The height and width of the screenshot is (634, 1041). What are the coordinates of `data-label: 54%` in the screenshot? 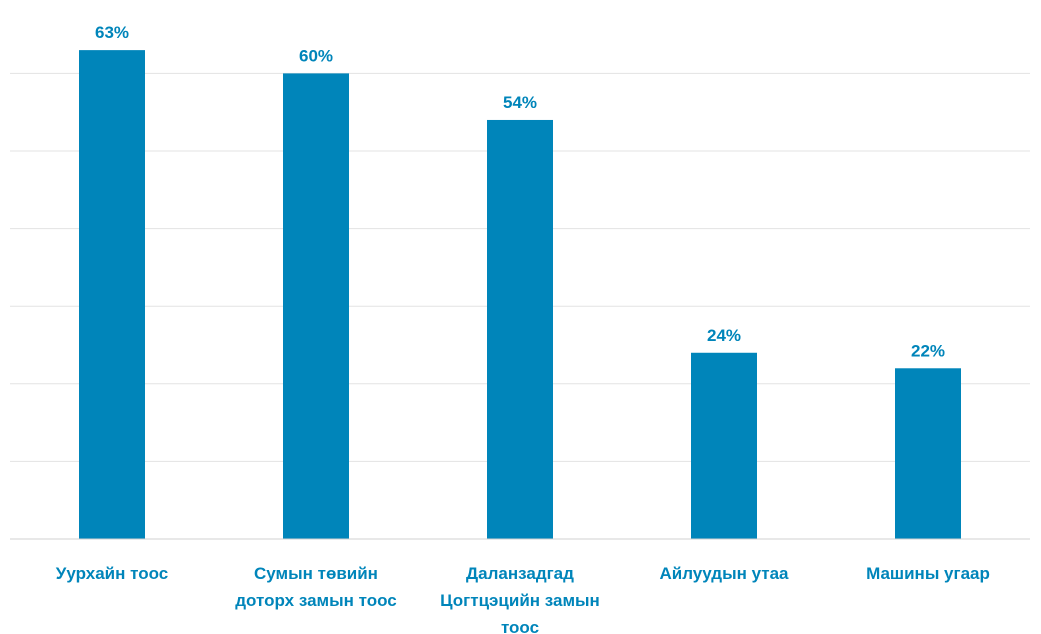 It's located at (520, 102).